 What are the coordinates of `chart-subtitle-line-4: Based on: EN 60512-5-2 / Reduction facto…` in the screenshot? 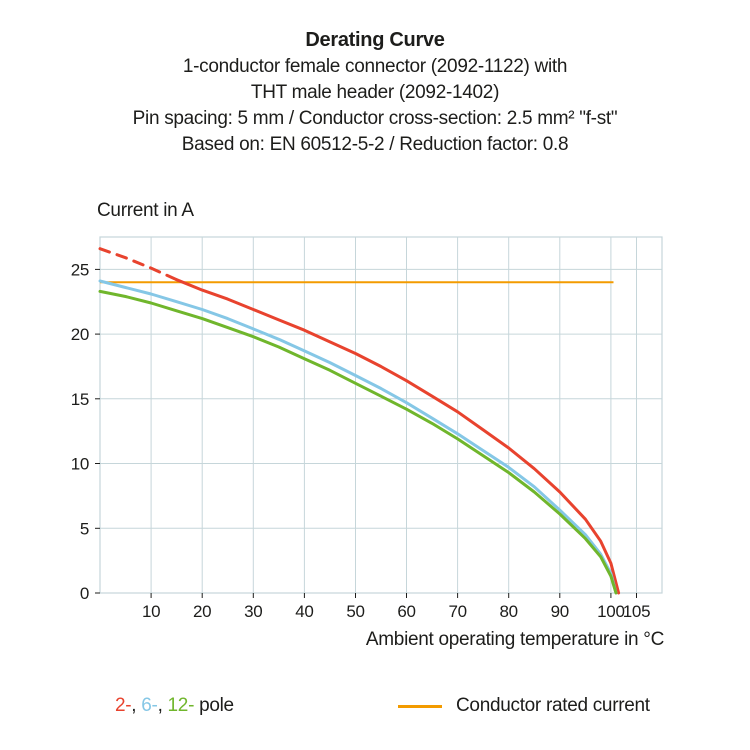 It's located at (375, 144).